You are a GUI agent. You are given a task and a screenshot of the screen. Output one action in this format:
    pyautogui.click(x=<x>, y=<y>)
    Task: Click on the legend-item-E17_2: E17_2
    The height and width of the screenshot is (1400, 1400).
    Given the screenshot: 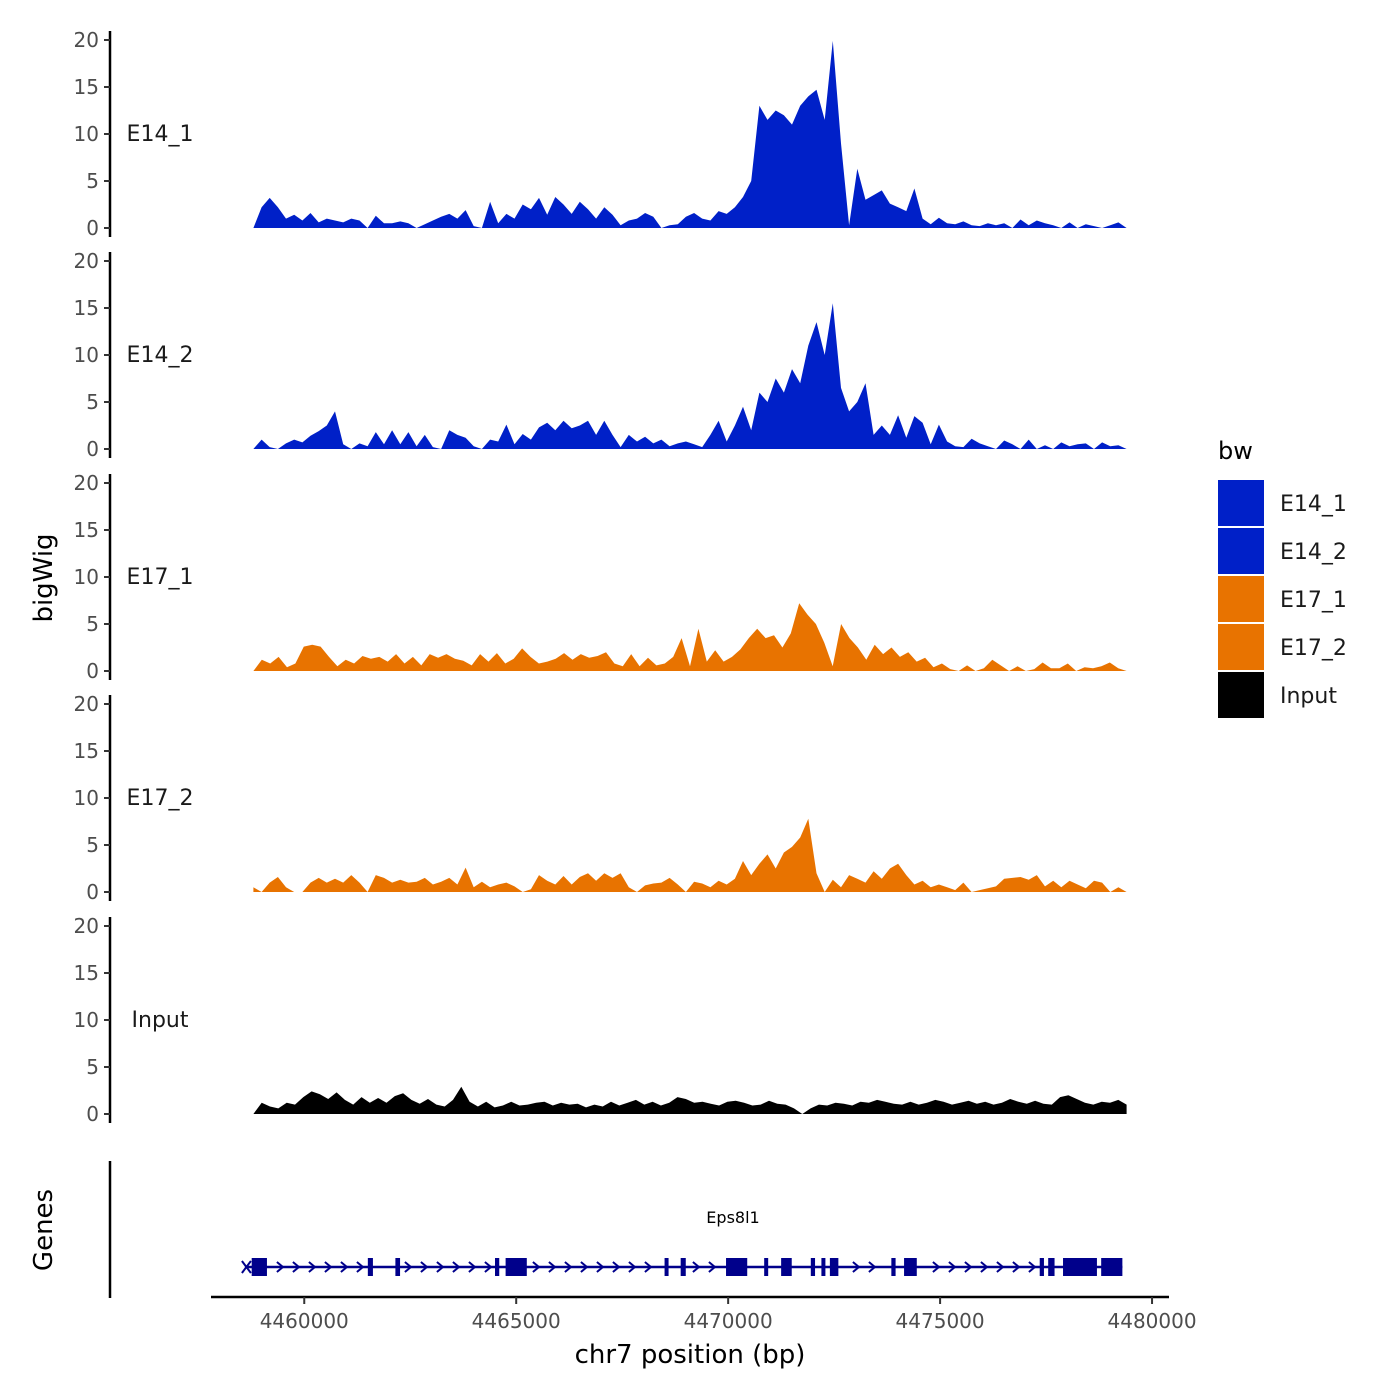 What is the action you would take?
    pyautogui.click(x=1282, y=647)
    